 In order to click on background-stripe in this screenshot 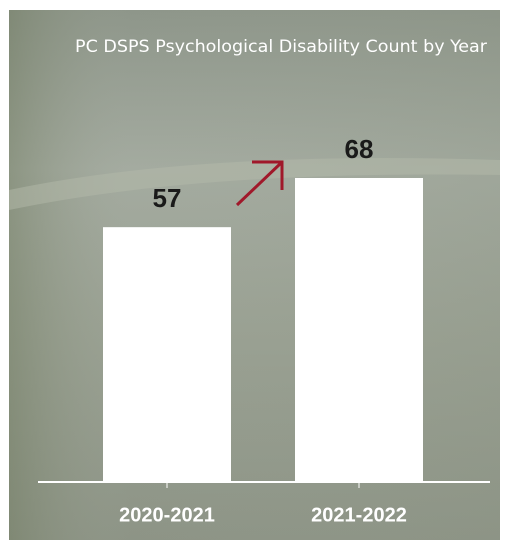, I will do `click(254, 184)`.